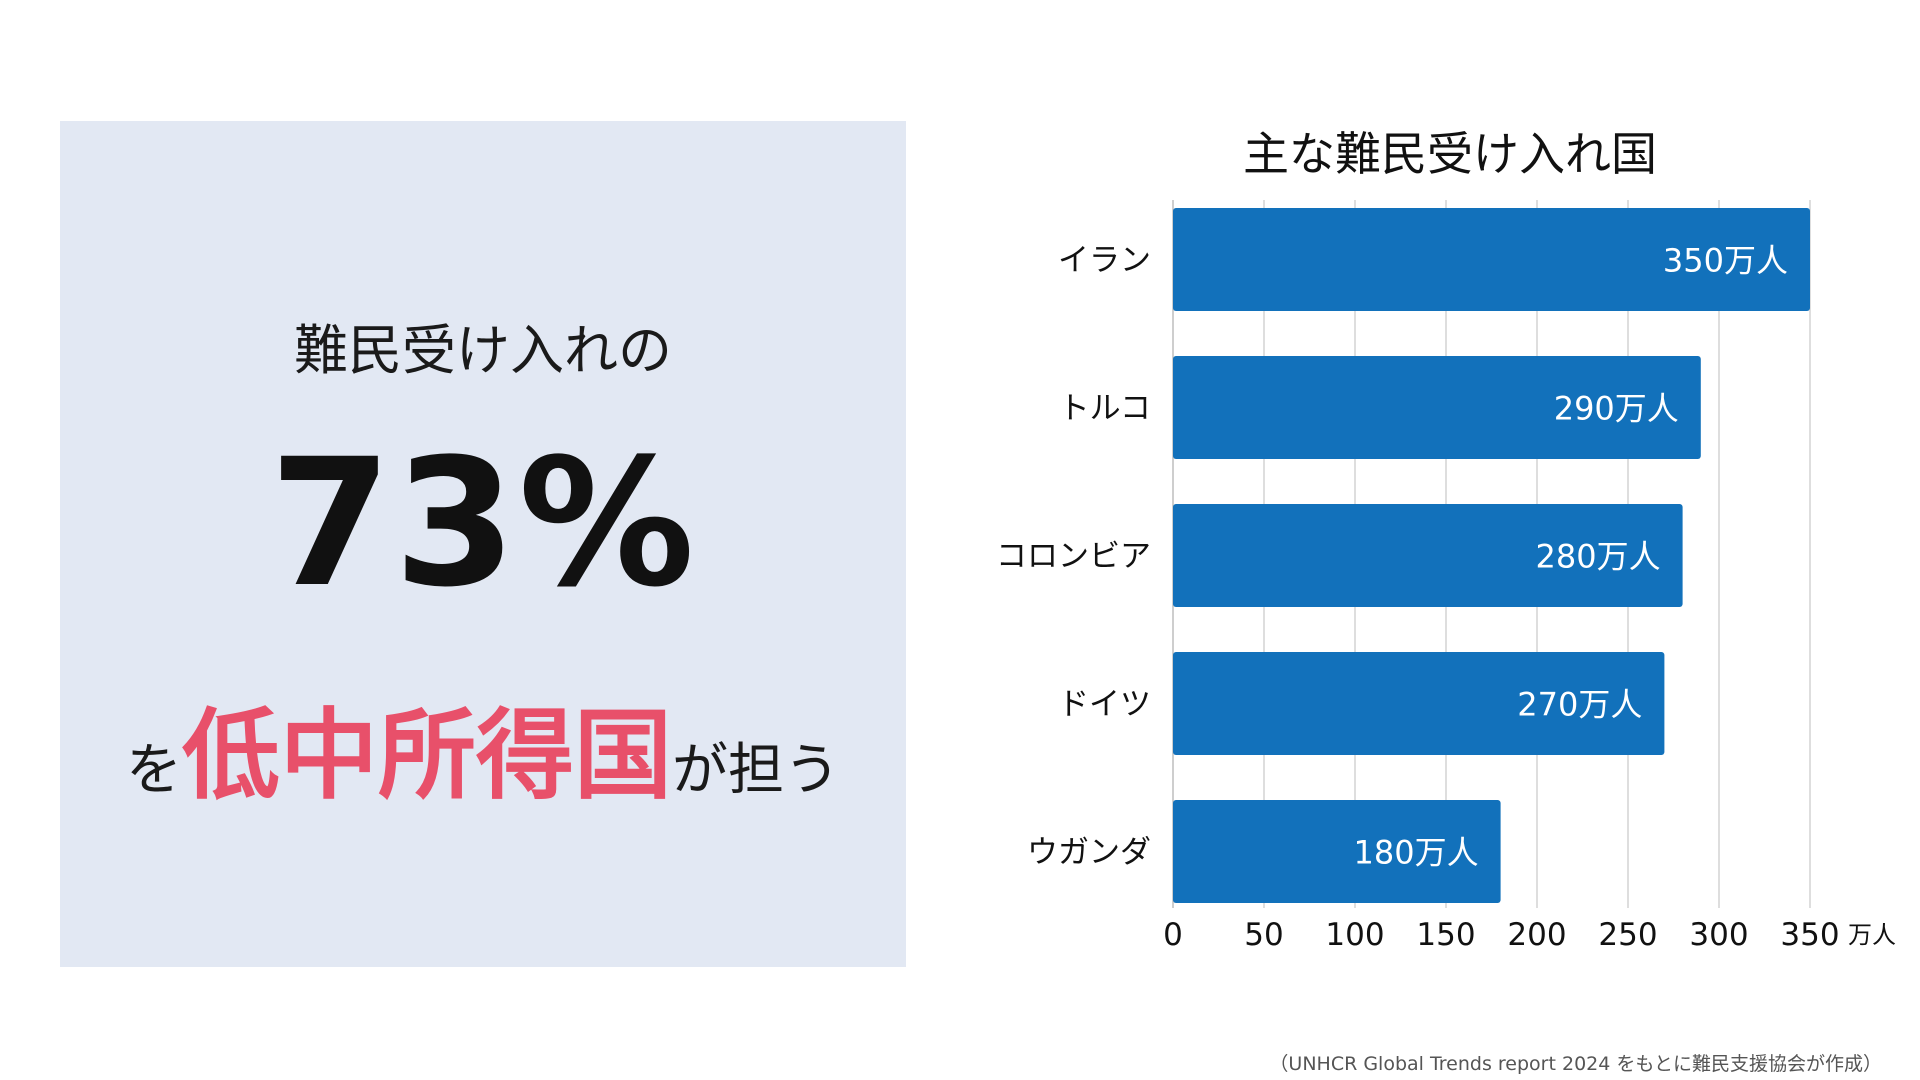 The height and width of the screenshot is (1080, 1920). What do you see at coordinates (1536, 935) in the screenshot?
I see `x-tick-label: 200` at bounding box center [1536, 935].